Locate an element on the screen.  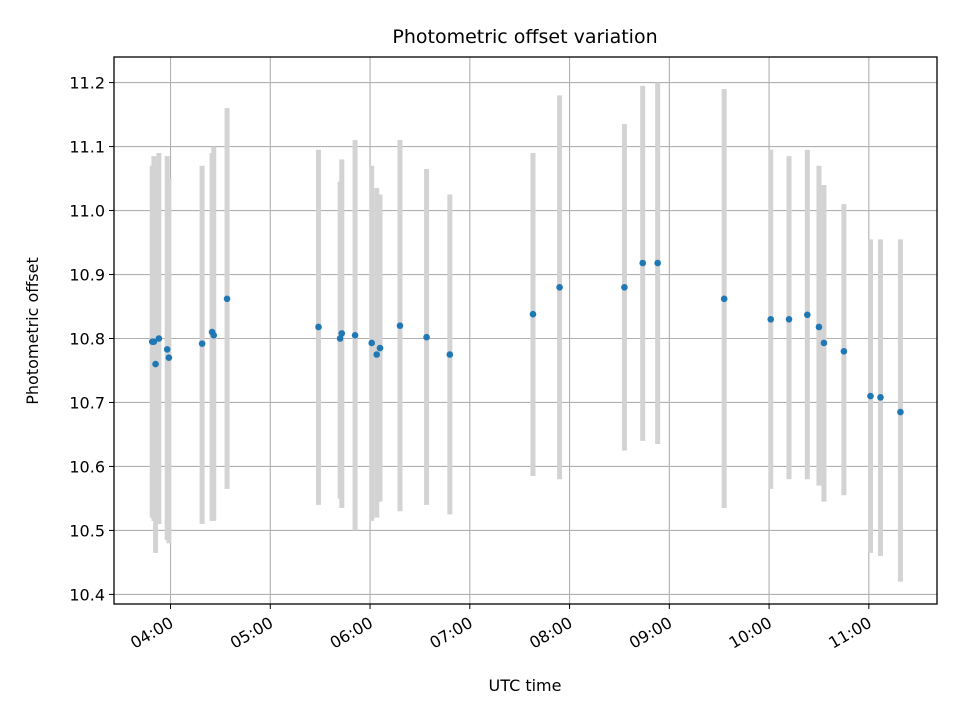
y-axis: 10.4 10.5 10.6 10.7 10.8 10.9 11.0 11.1 11.2 is located at coordinates (91, 339).